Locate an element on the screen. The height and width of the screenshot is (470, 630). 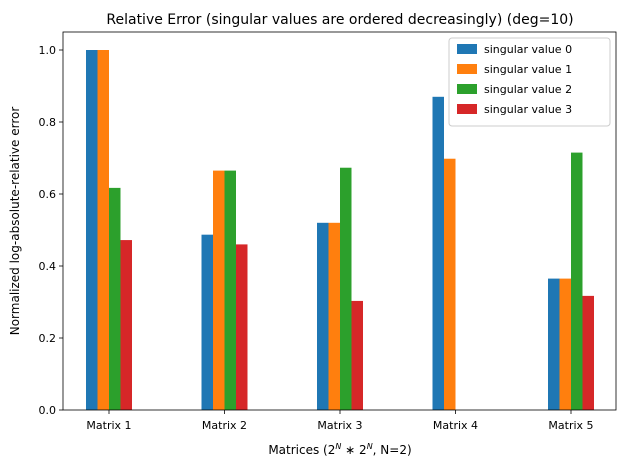
y-tick-label: 0.0 is located at coordinates (48, 410).